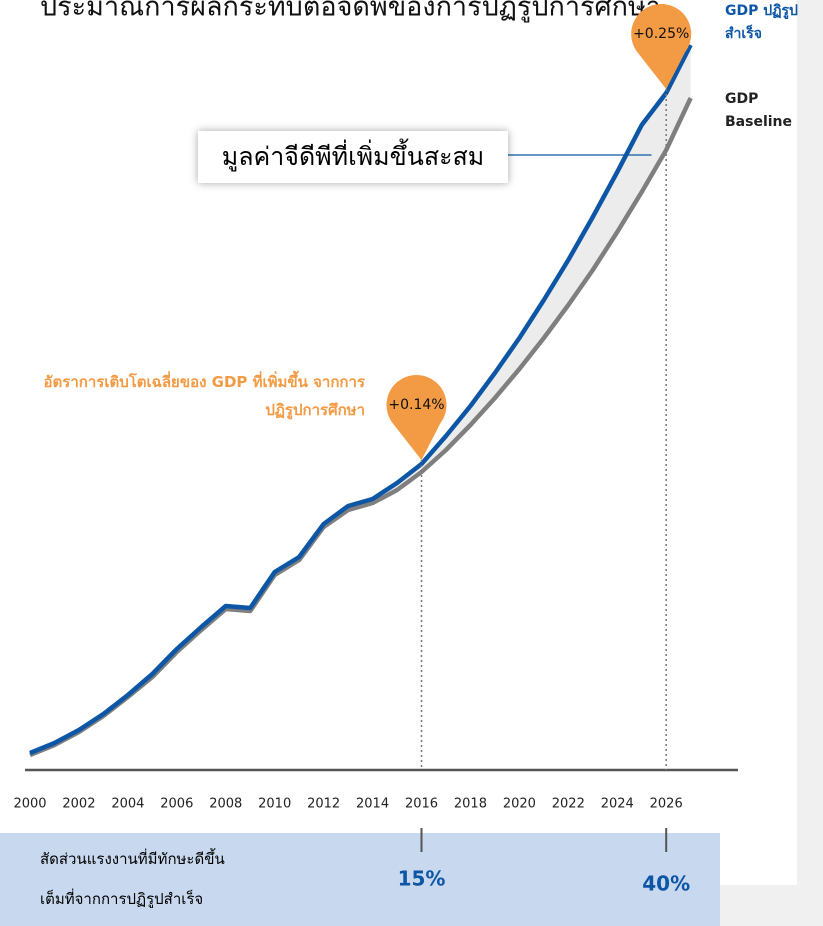 The width and height of the screenshot is (823, 926). I want to click on x-tick-label: 2022, so click(568, 804).